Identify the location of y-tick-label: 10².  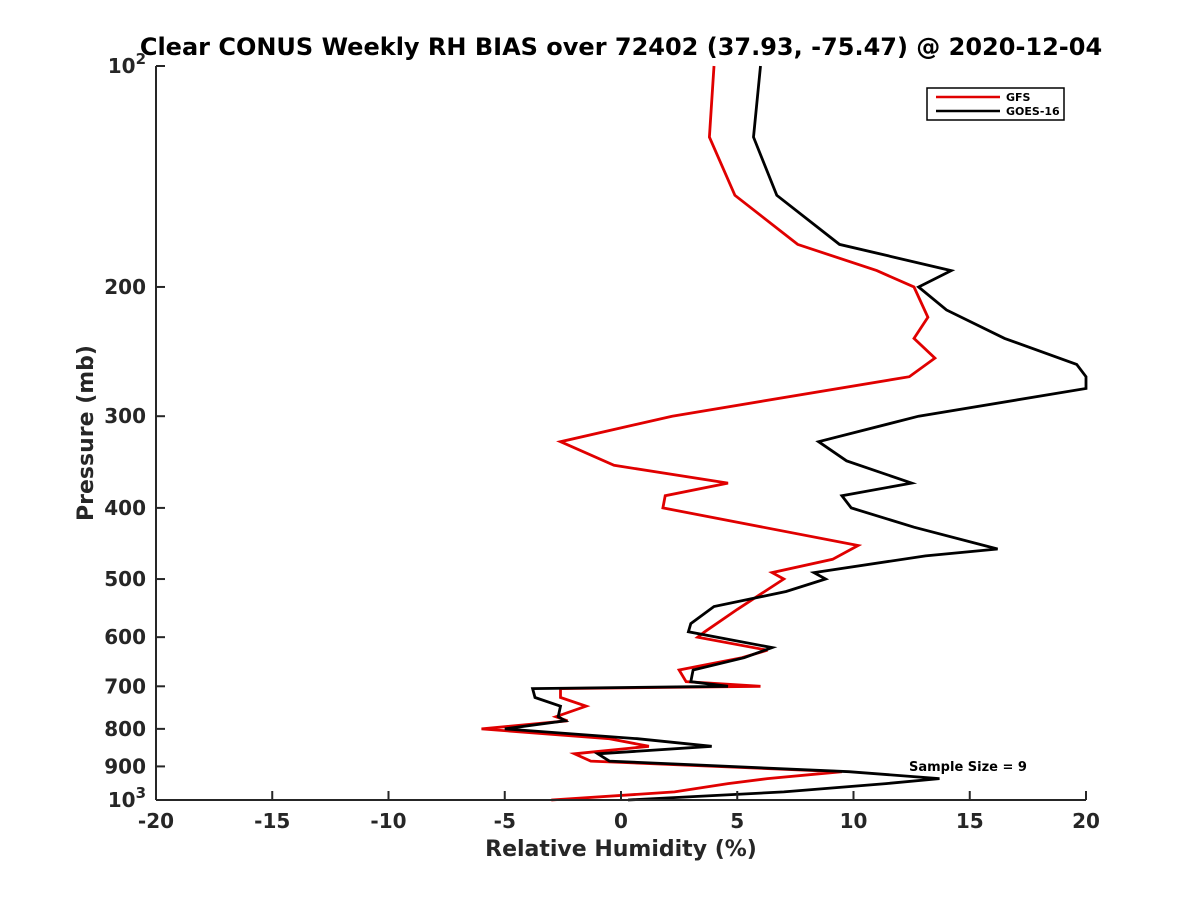
(127, 64).